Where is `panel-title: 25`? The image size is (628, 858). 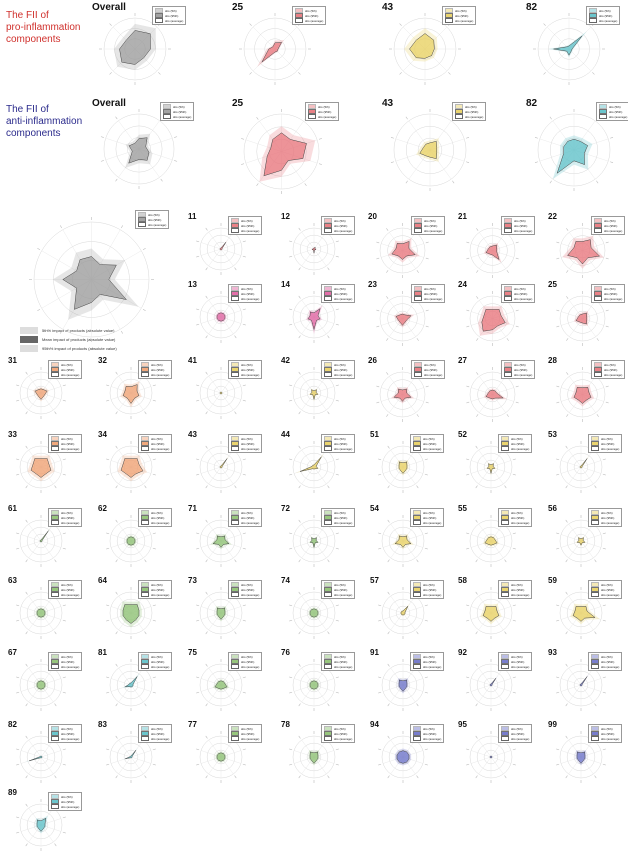 panel-title: 25 is located at coordinates (238, 7).